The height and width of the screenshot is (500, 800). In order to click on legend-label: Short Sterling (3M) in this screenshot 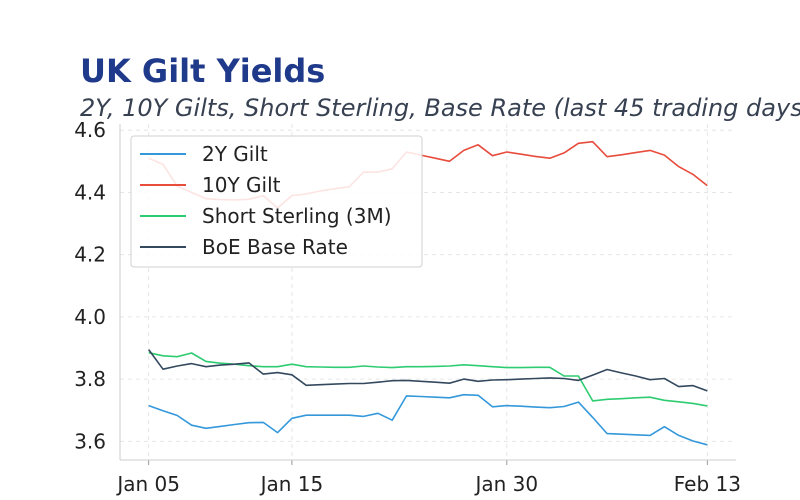, I will do `click(297, 216)`.